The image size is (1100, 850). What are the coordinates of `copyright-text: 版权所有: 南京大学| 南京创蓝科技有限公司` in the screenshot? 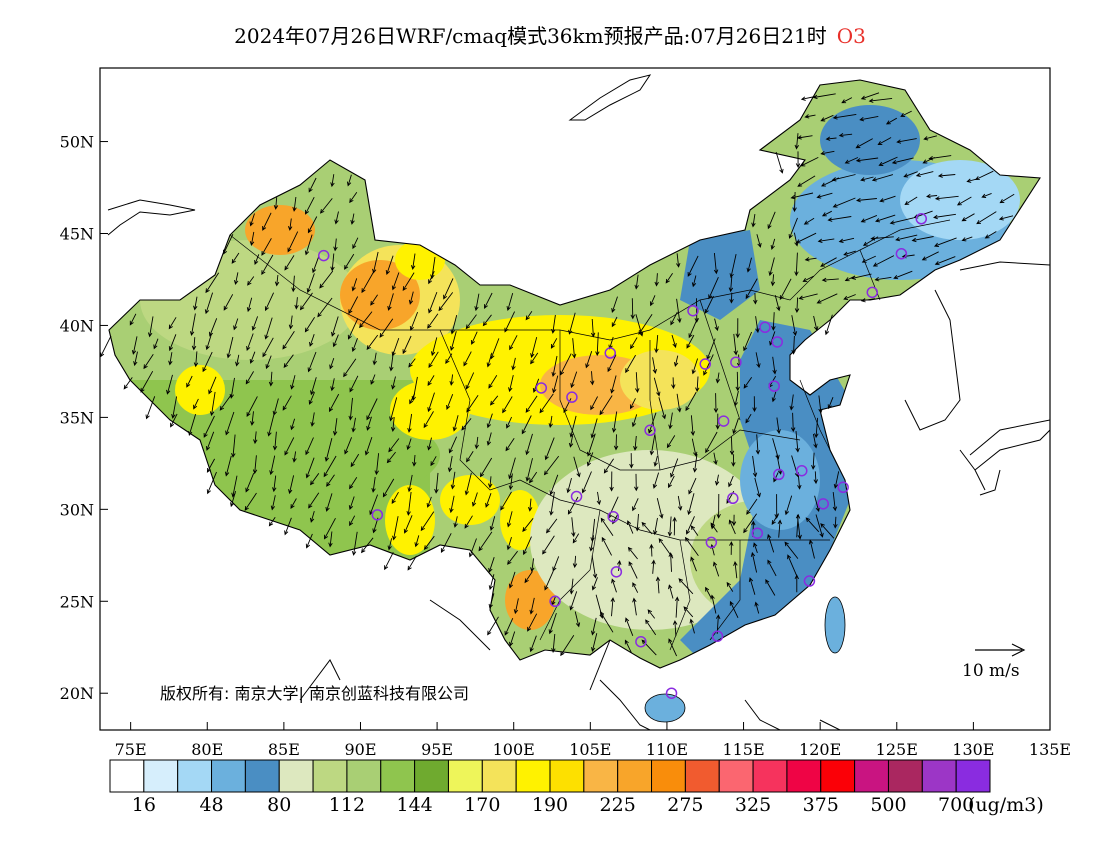 It's located at (314, 693).